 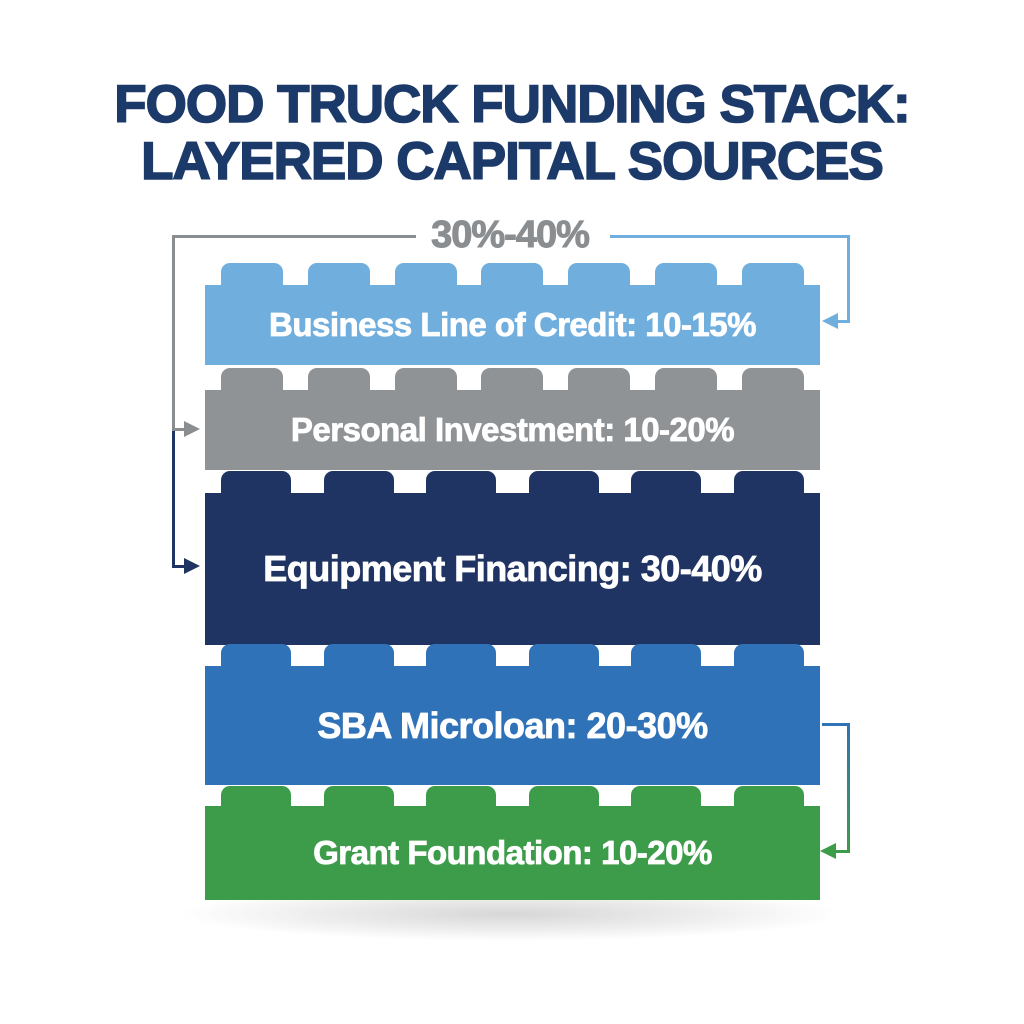 What do you see at coordinates (511, 235) in the screenshot?
I see `annotation-30-40-label: 30%-40%` at bounding box center [511, 235].